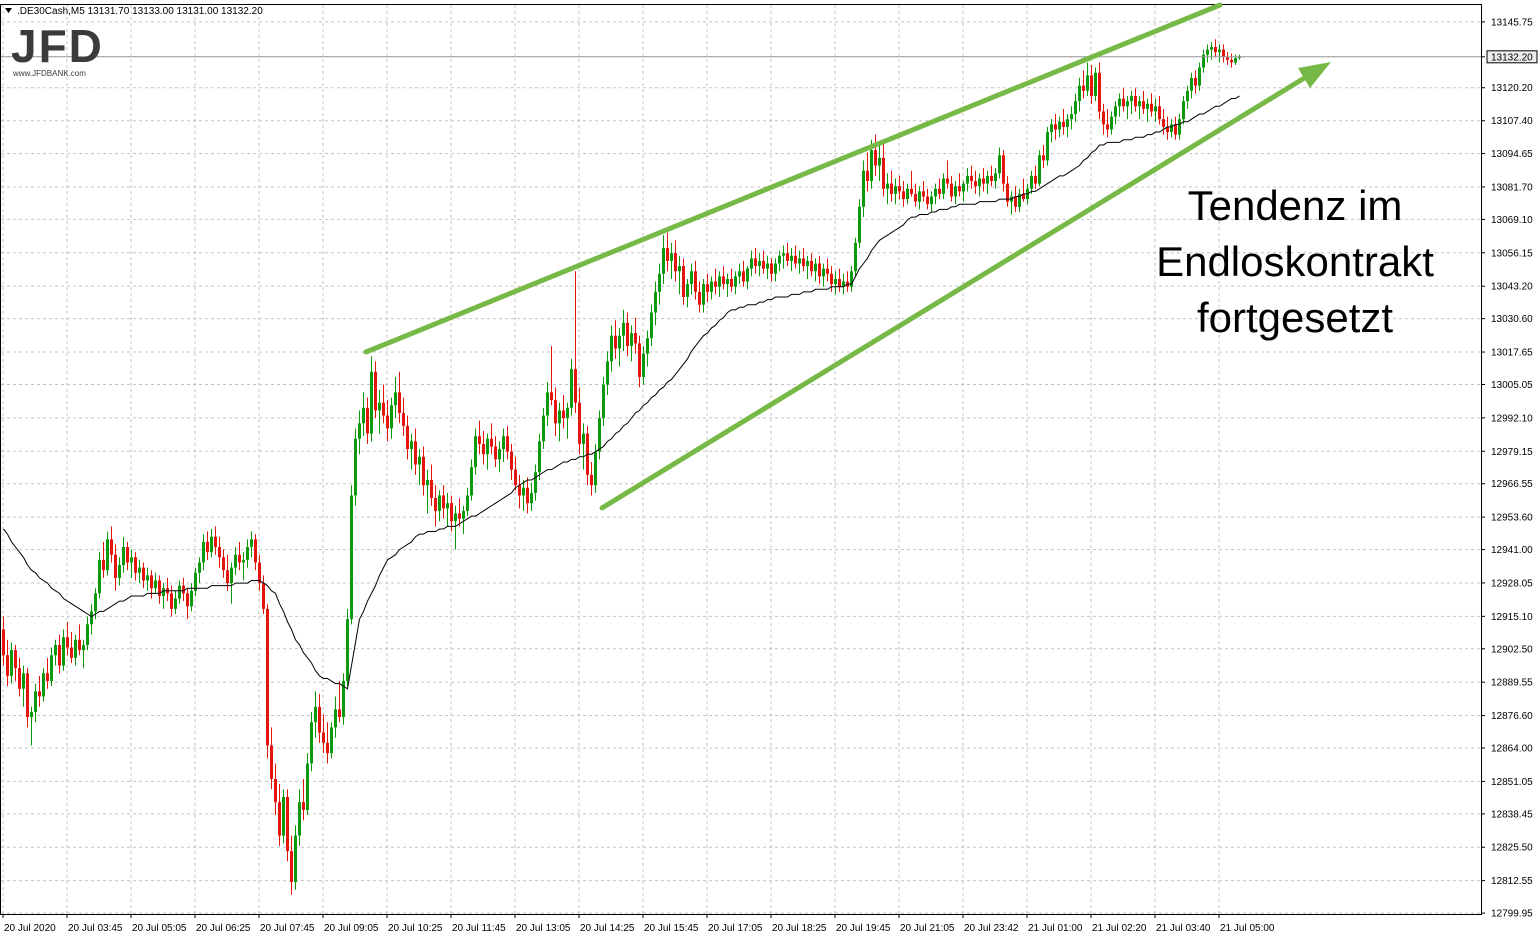  I want to click on y-tick-label: 13107.40, so click(1512, 121).